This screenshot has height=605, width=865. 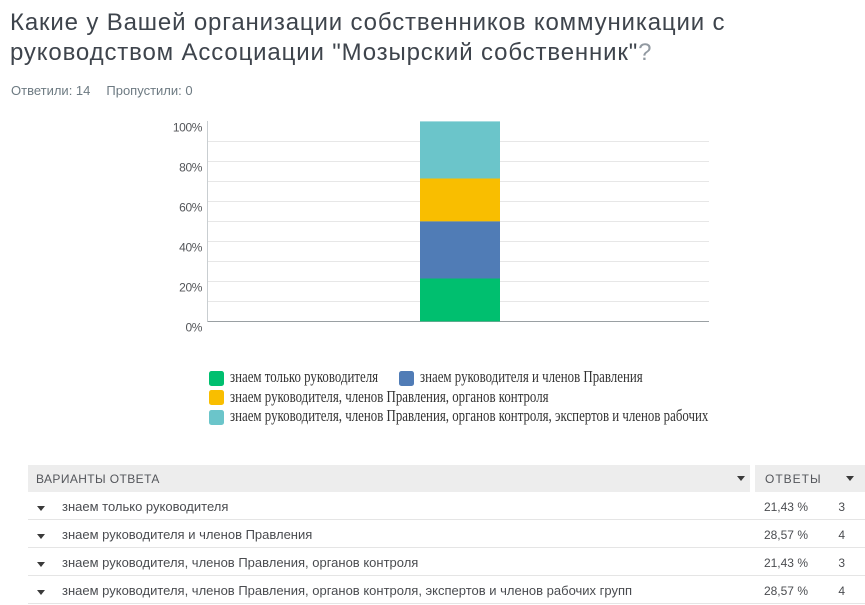 I want to click on svg-text: 100%, so click(x=188, y=128).